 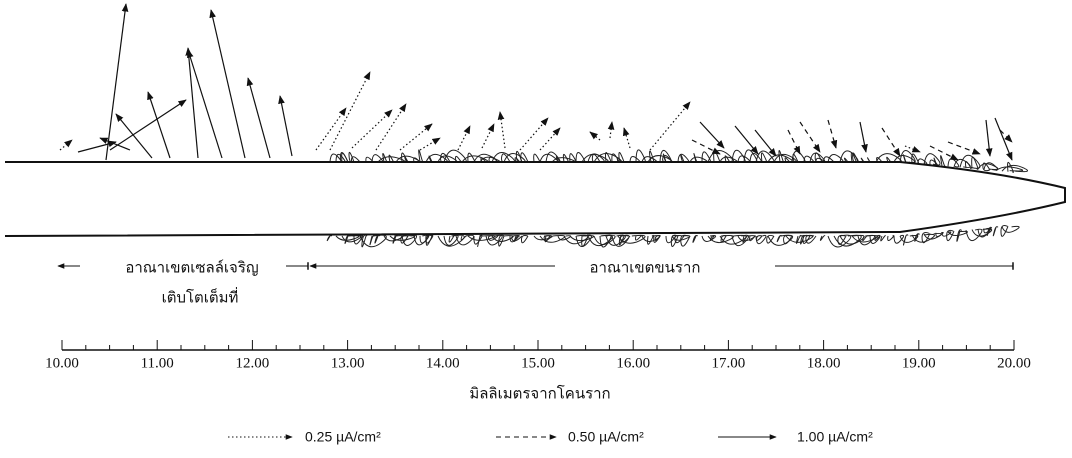 I want to click on tick-label: 20.00, so click(x=1014, y=363).